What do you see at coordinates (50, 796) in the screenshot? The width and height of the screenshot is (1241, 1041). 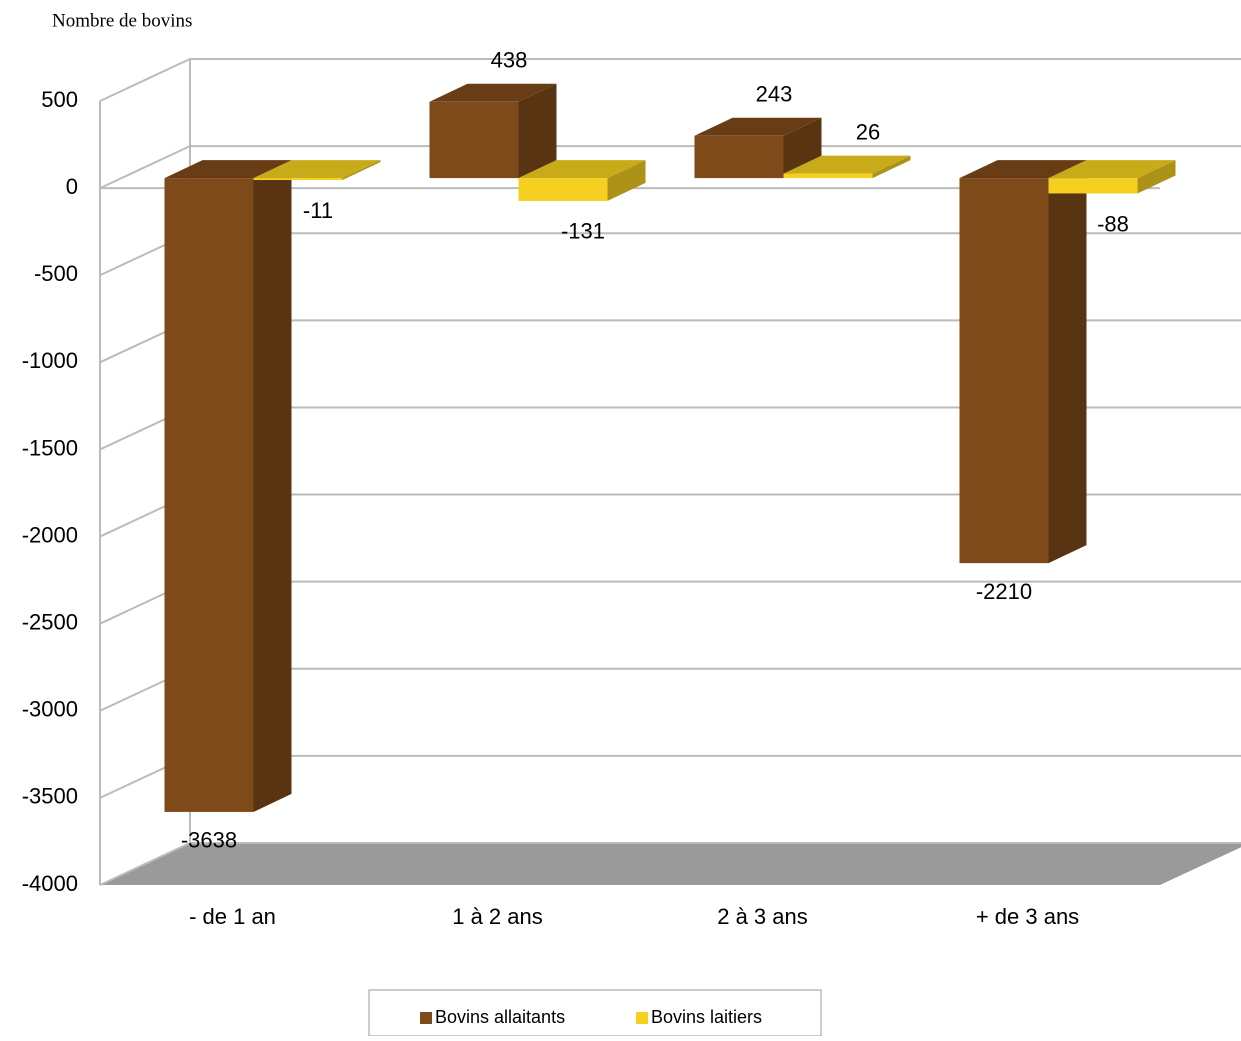 I see `y-tick-label: -3500` at bounding box center [50, 796].